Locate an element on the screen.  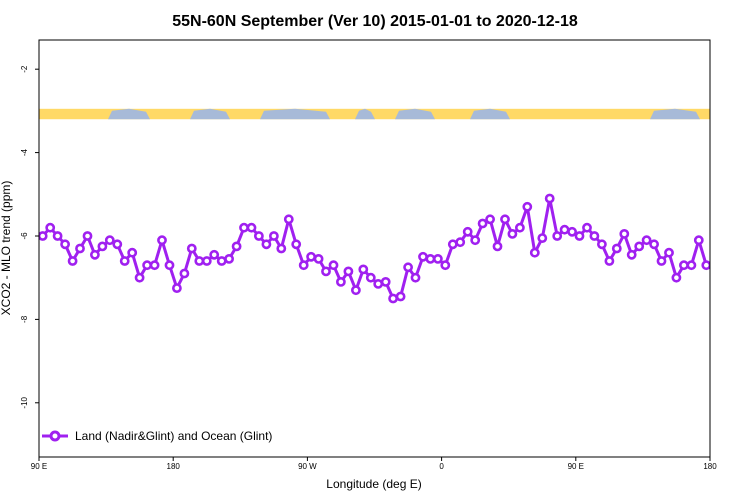
x-axis: 90 E 180 90 W 0 90 E 180 is located at coordinates (374, 464).